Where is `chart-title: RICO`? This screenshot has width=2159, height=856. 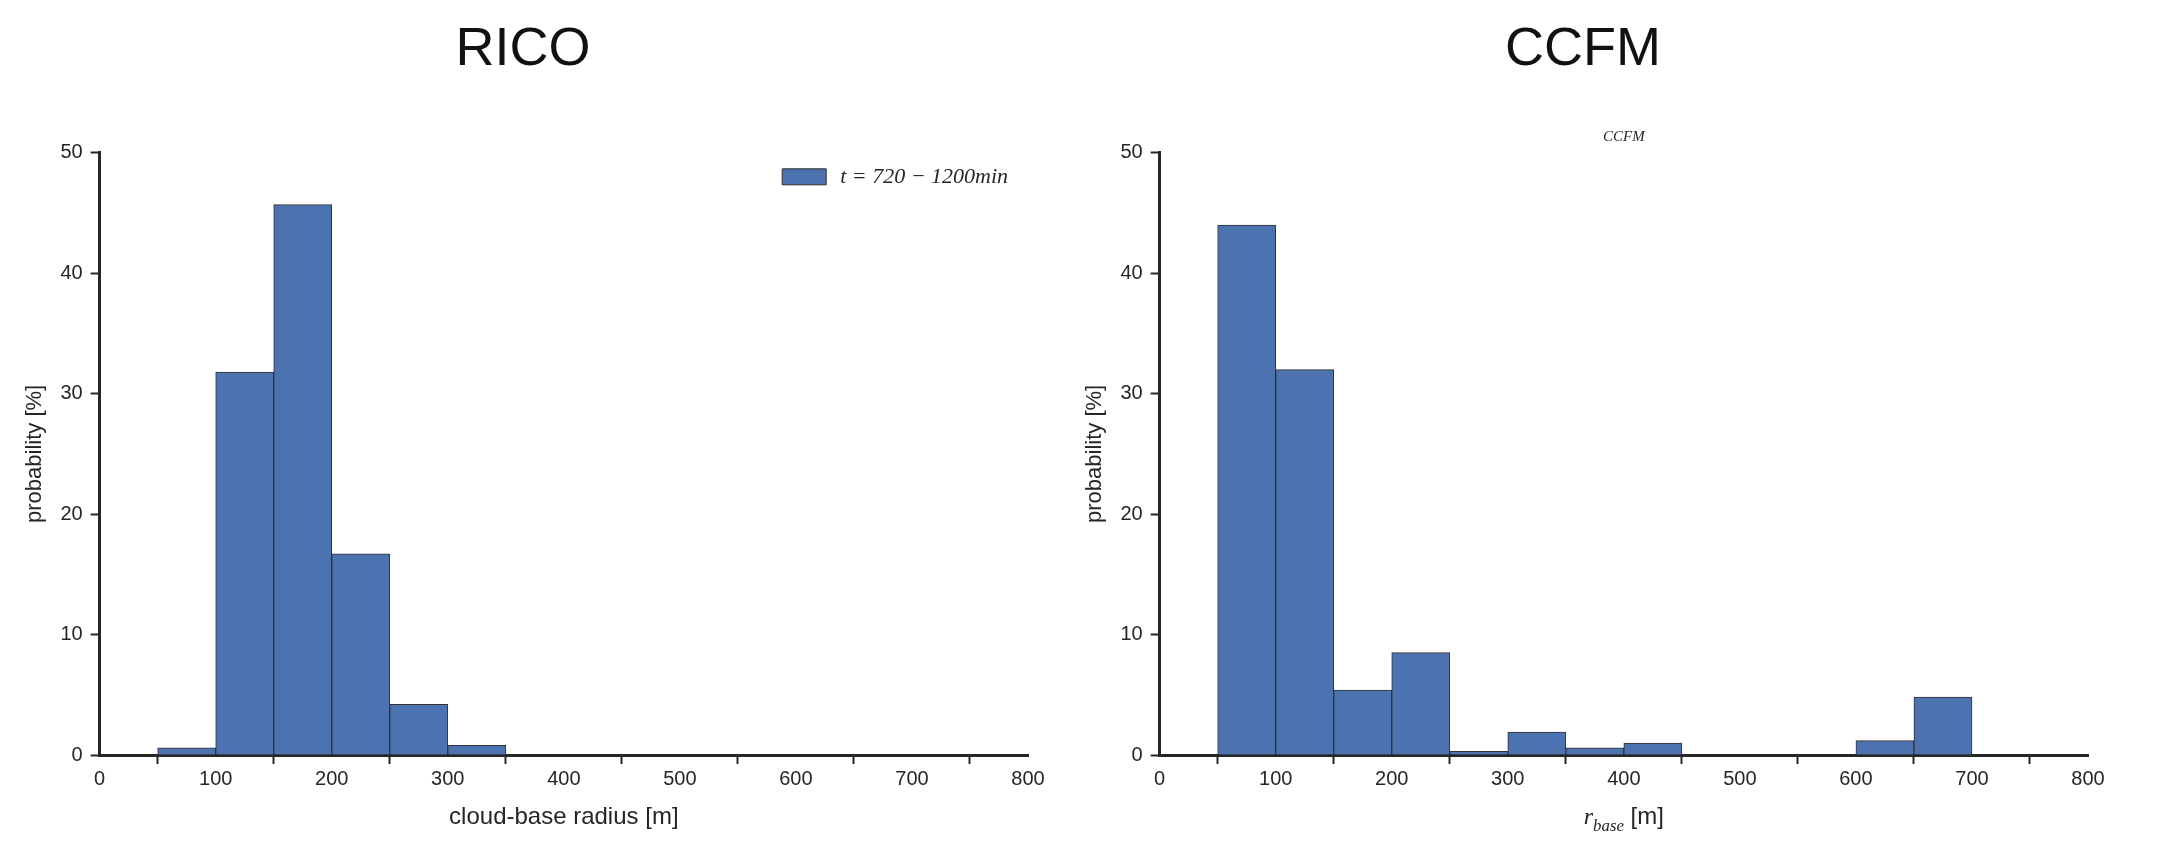
chart-title: RICO is located at coordinates (523, 46).